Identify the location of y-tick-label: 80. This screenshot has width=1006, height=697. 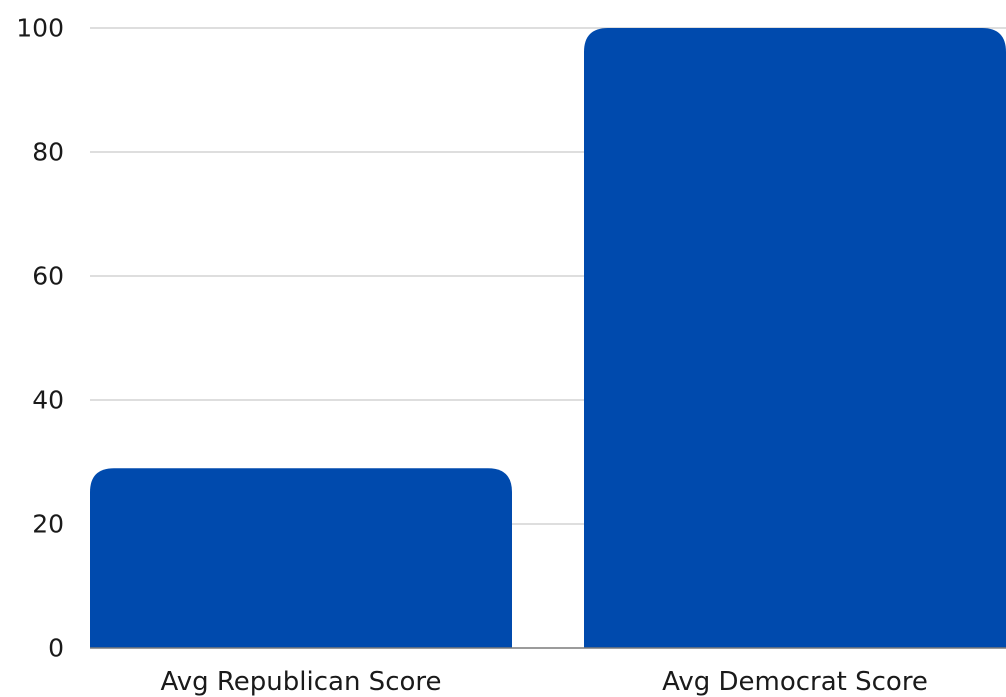
(48, 152).